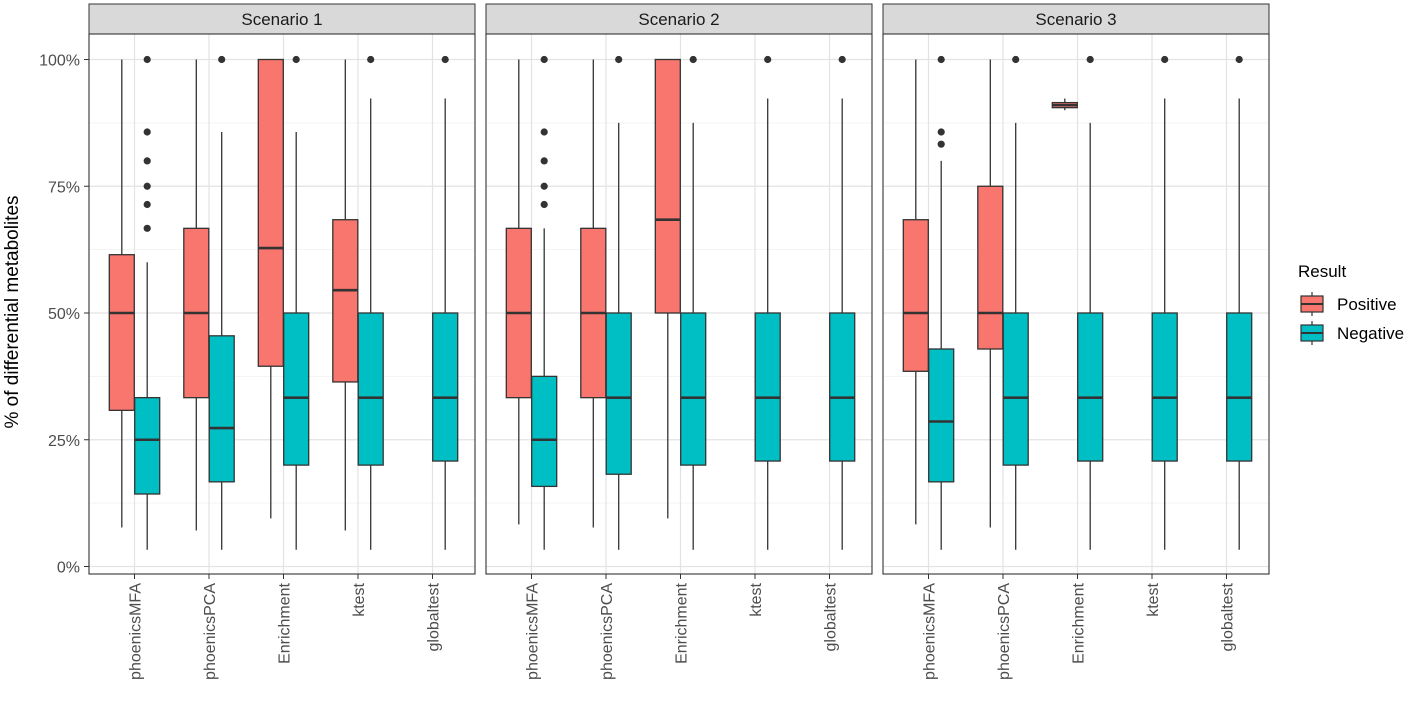  I want to click on facet-title: Scenario 2, so click(678, 19).